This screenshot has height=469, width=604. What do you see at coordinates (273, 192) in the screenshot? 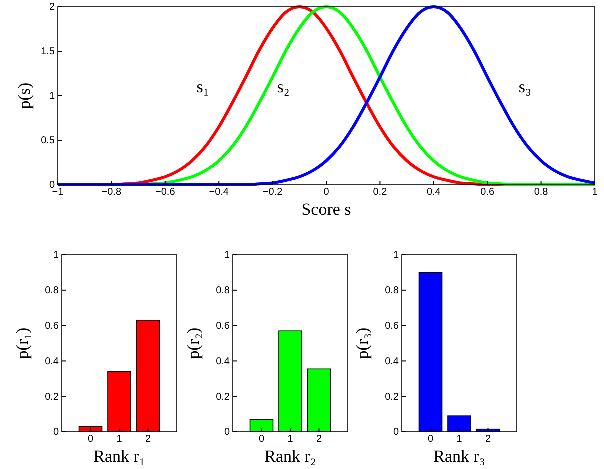
I see `x-tick-label: −0.2` at bounding box center [273, 192].